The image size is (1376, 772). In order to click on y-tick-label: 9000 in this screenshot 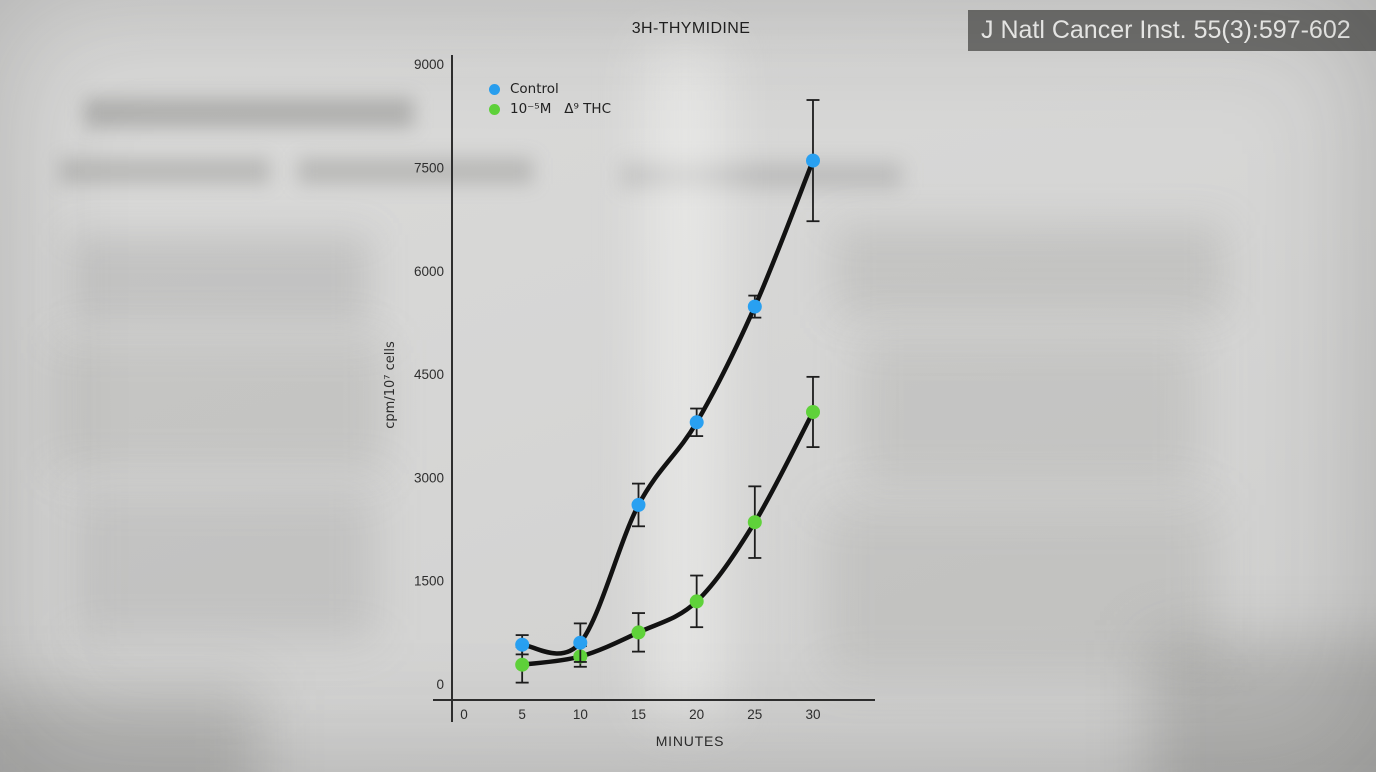, I will do `click(429, 64)`.